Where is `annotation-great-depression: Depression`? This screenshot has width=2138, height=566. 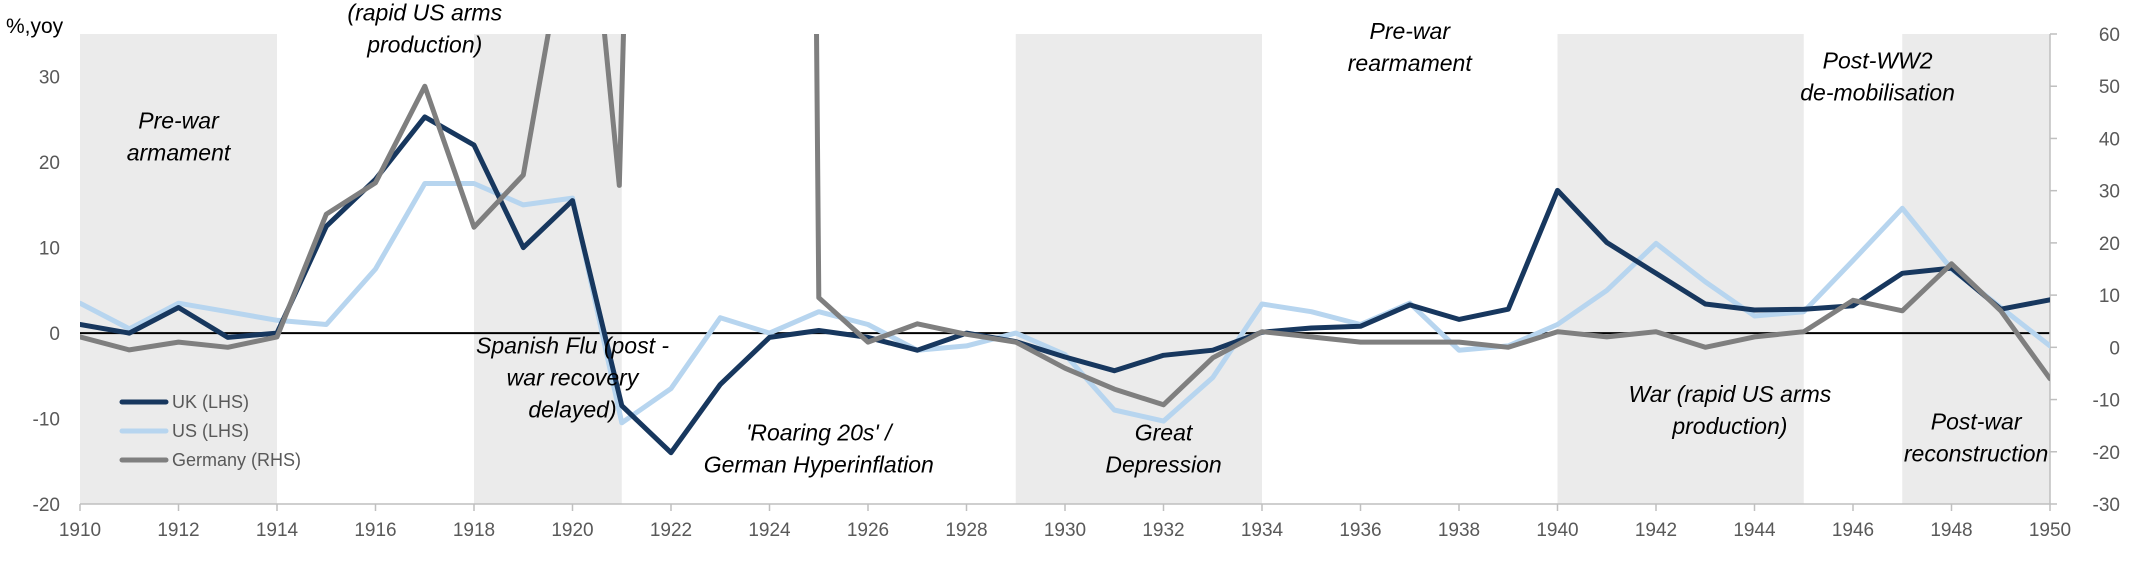
annotation-great-depression: Depression is located at coordinates (1163, 464).